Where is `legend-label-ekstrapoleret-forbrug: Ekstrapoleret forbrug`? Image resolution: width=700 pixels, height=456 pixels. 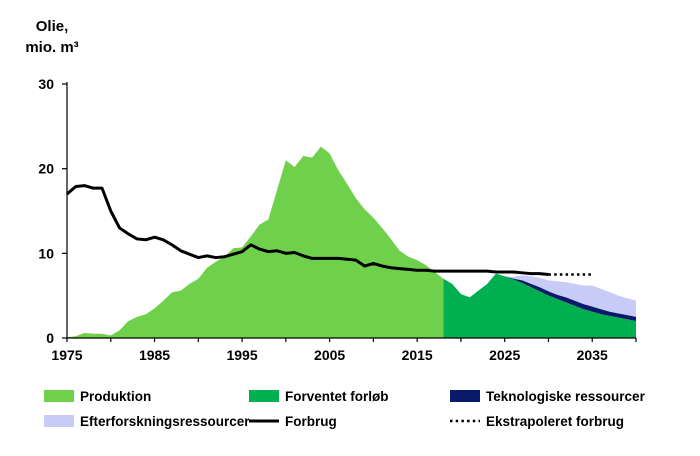 legend-label-ekstrapoleret-forbrug: Ekstrapoleret forbrug is located at coordinates (555, 421).